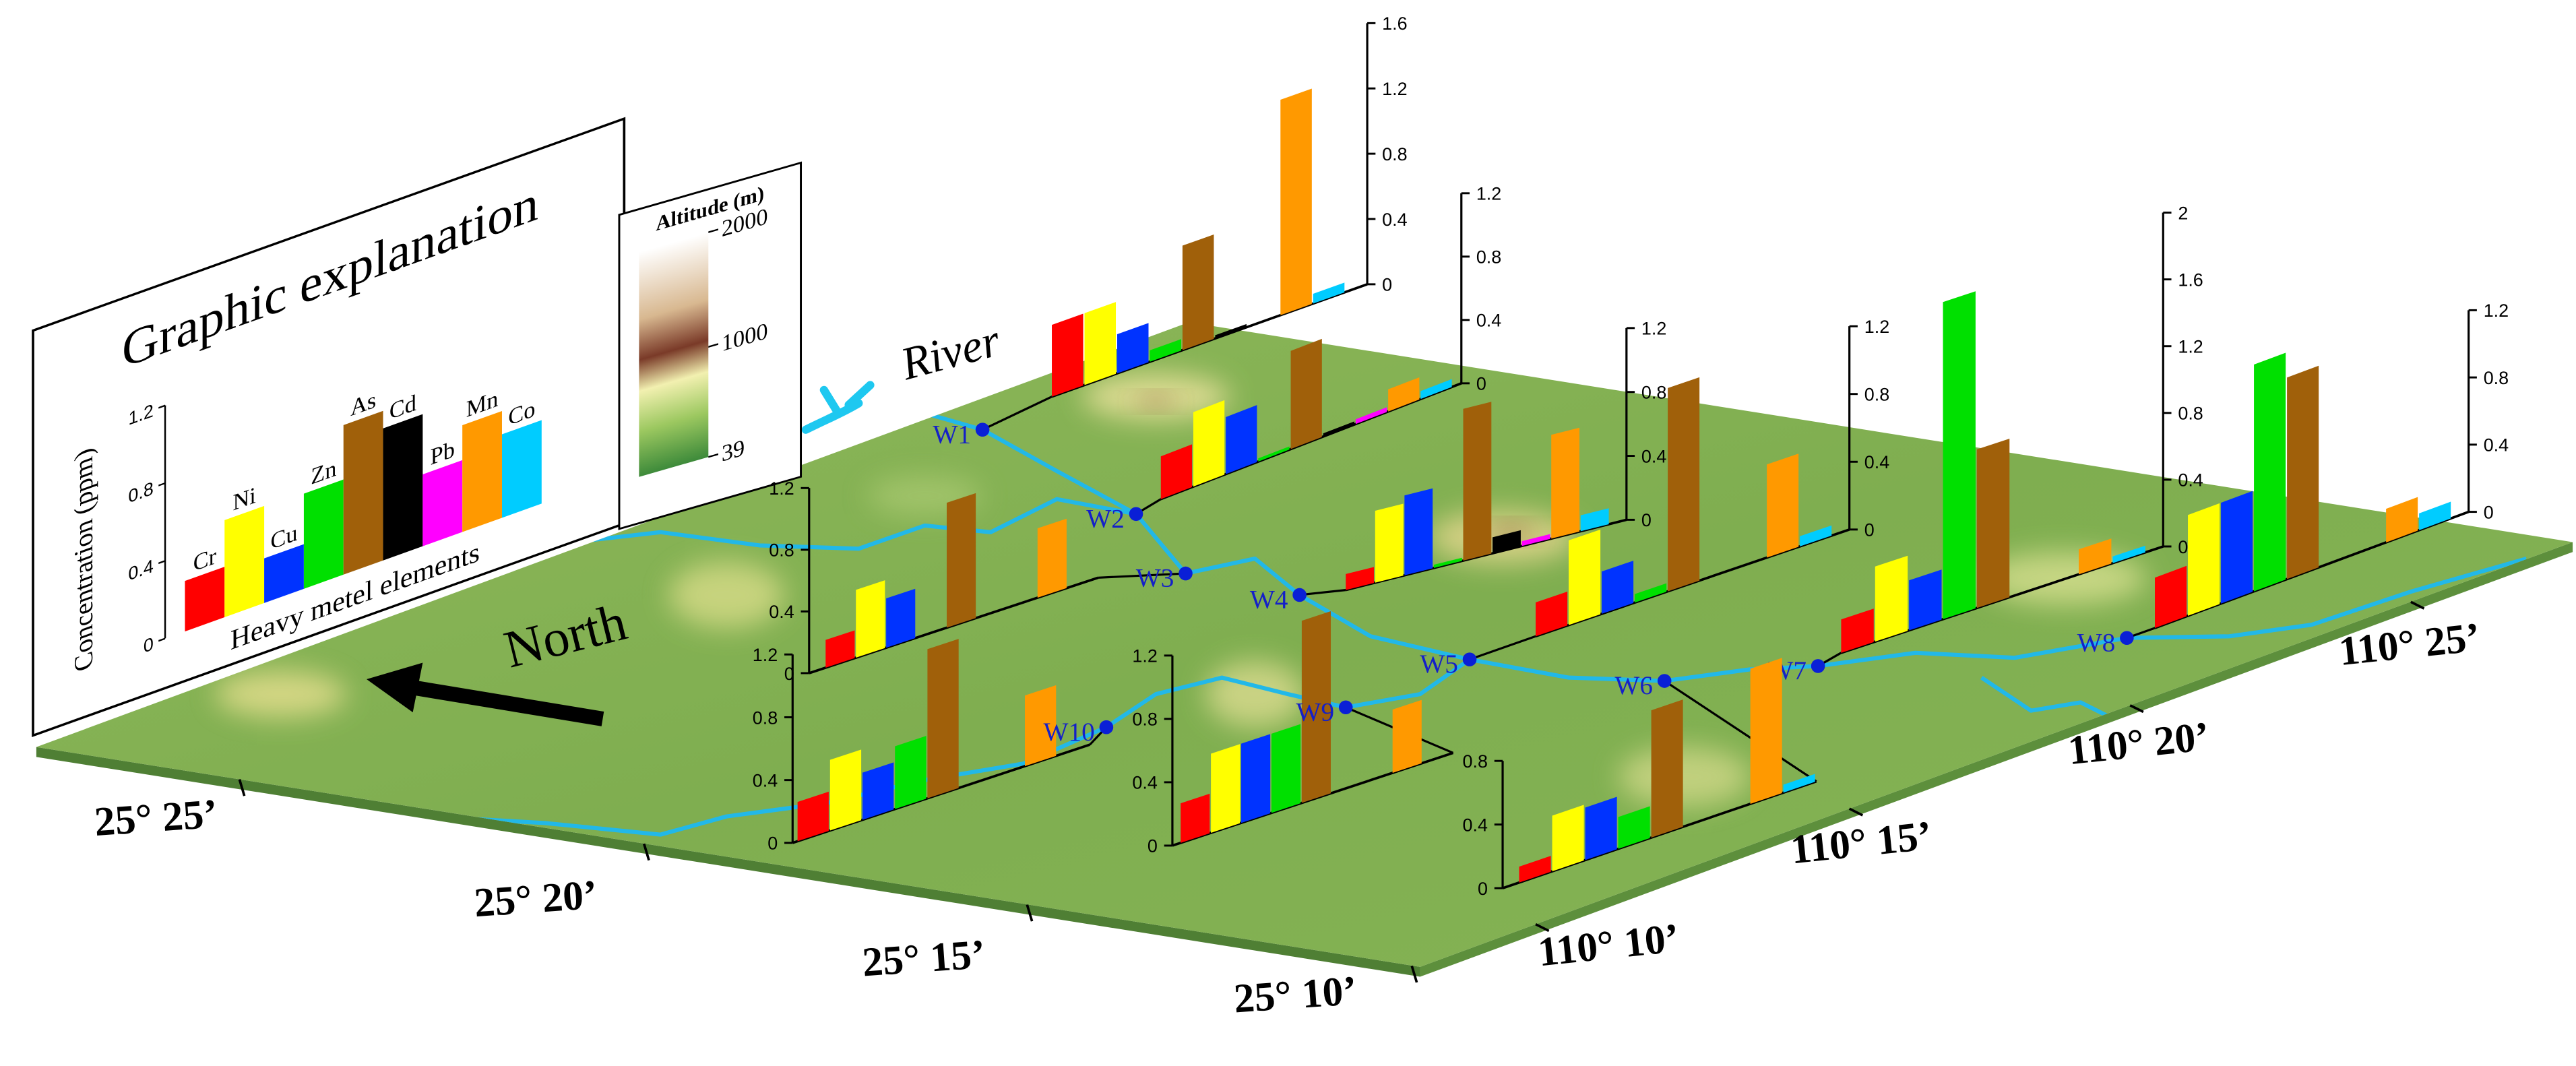 The image size is (2576, 1066). I want to click on river-icon, so click(838, 408).